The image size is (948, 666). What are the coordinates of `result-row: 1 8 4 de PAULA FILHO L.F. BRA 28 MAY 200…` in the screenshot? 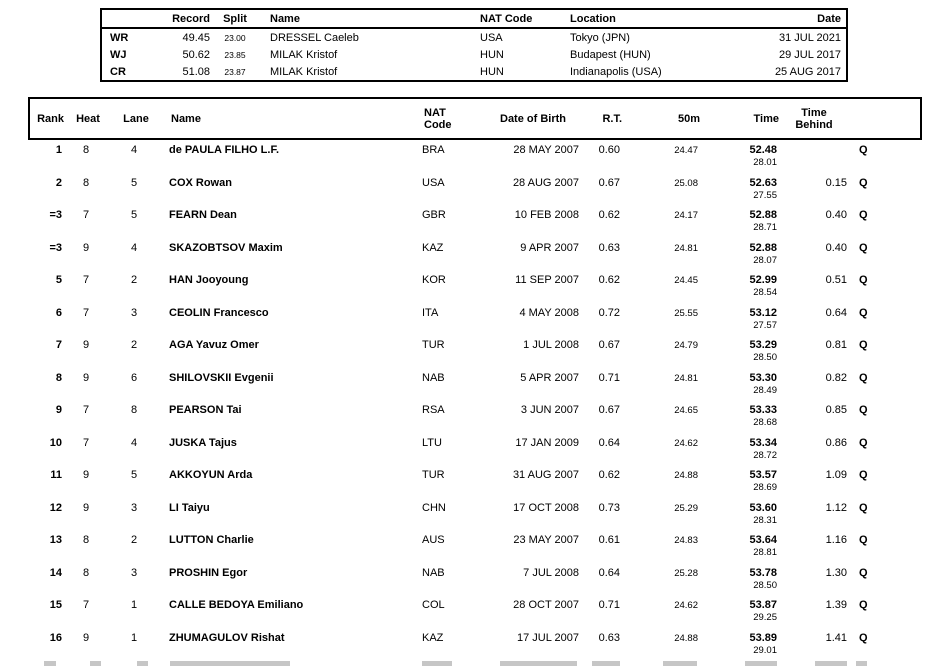 It's located at (475, 156).